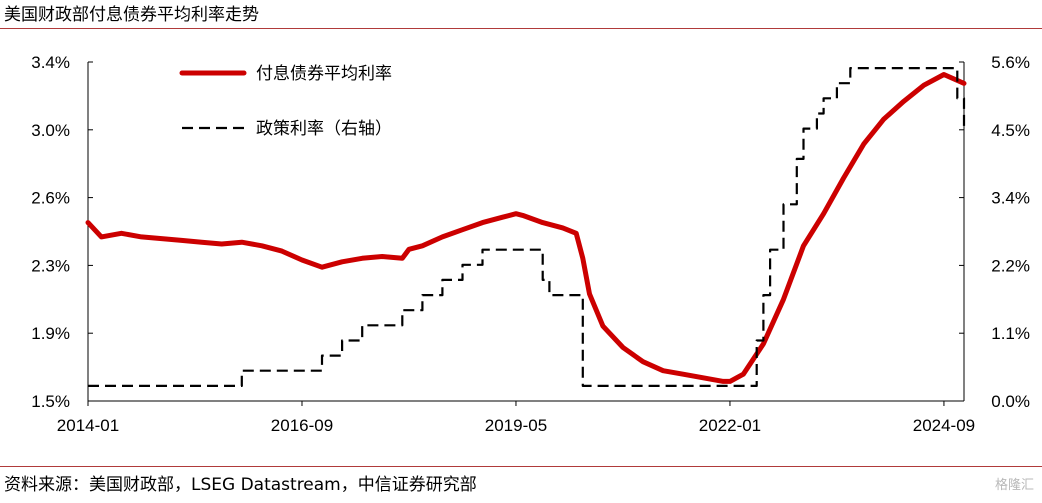  I want to click on legend-label-avg-rate: 付息债券平均利率, so click(324, 74).